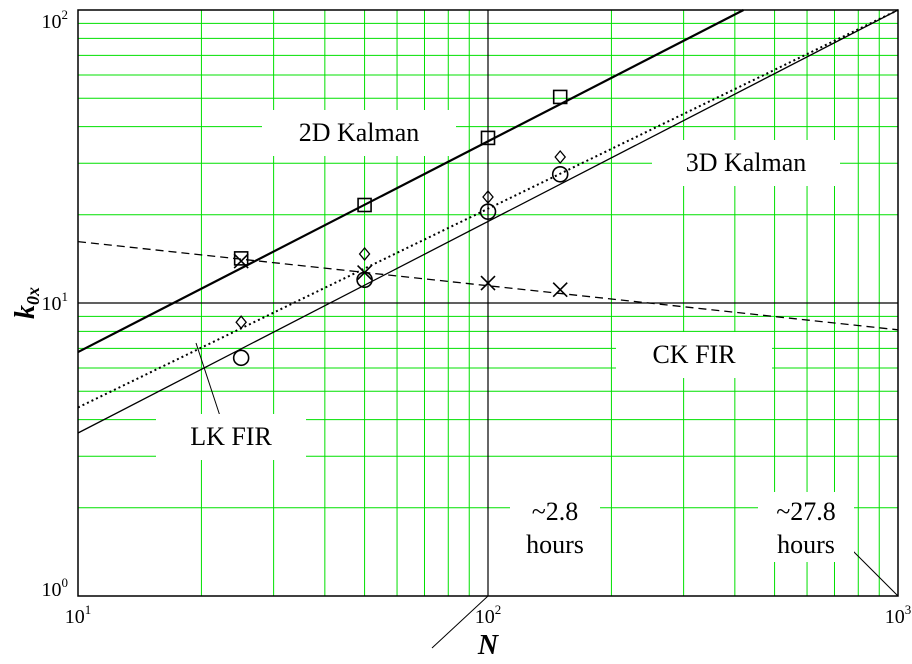 This screenshot has width=912, height=664. What do you see at coordinates (806, 527) in the screenshot?
I see `annotation-hours-27-8-bg` at bounding box center [806, 527].